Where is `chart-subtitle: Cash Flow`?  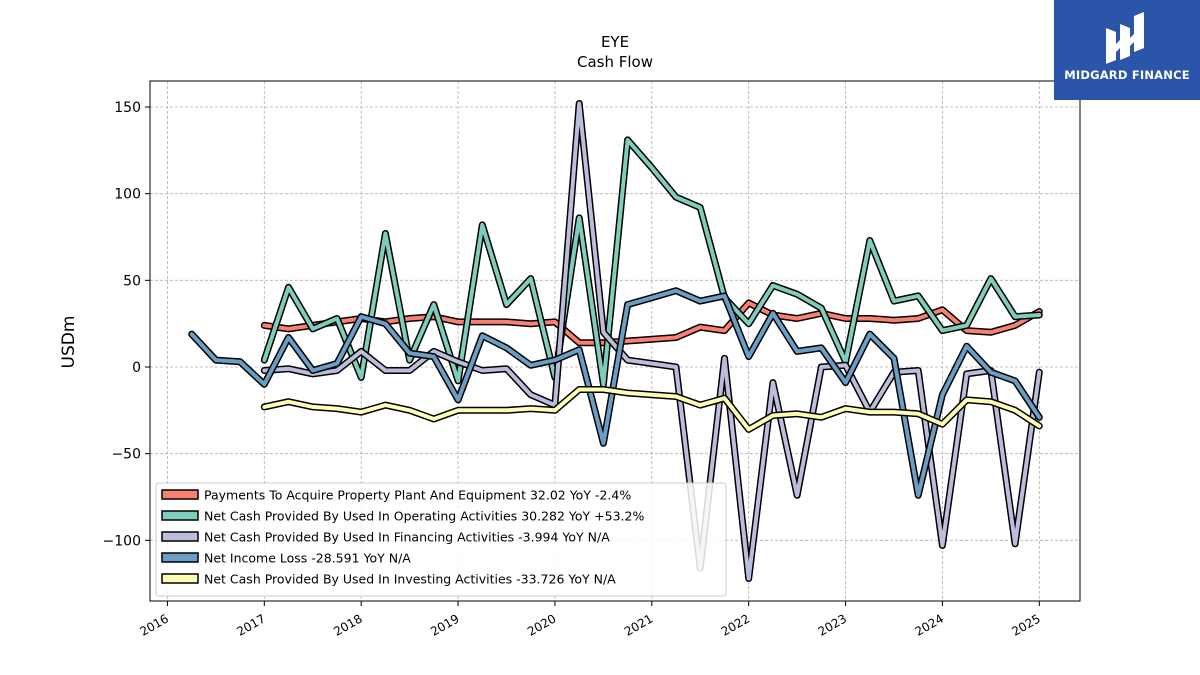
chart-subtitle: Cash Flow is located at coordinates (615, 62).